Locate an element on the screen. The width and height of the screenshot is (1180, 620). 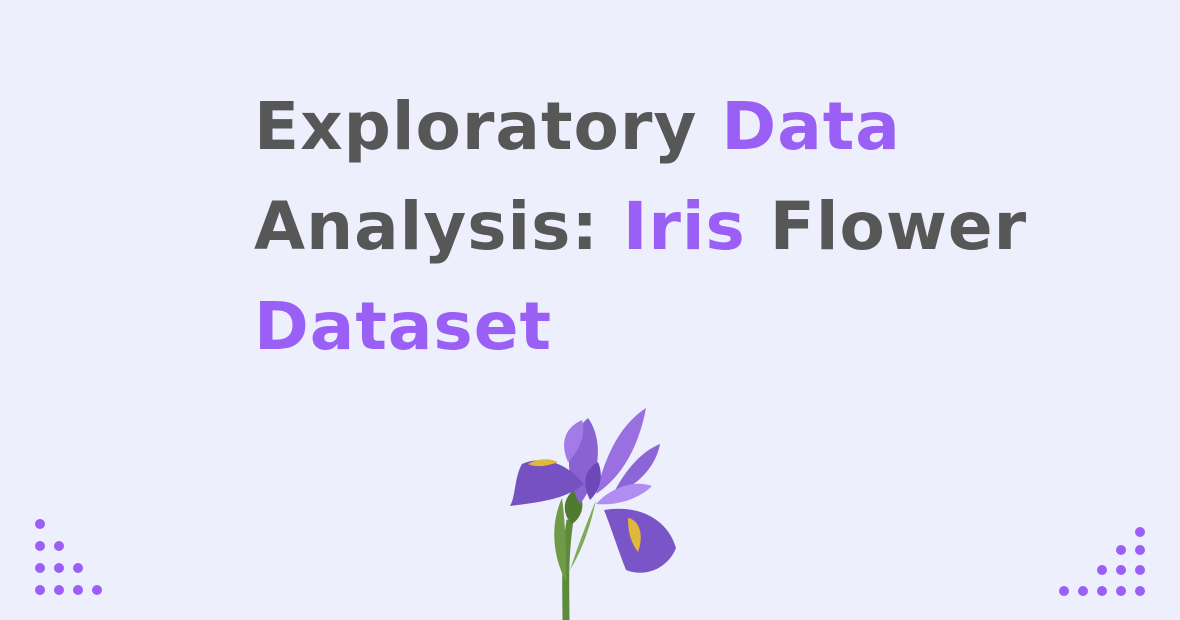
title-line-1: Exploratory Data is located at coordinates (640, 127).